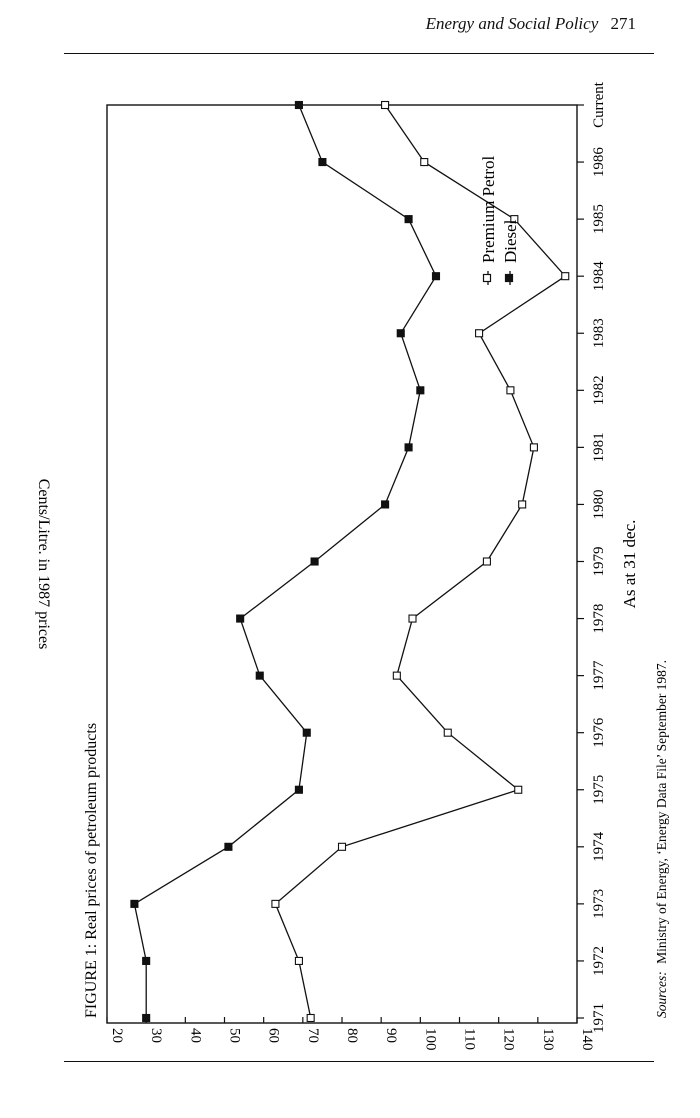 This screenshot has height=1118, width=700. What do you see at coordinates (587, 1039) in the screenshot?
I see `y-tick-label: 140` at bounding box center [587, 1039].